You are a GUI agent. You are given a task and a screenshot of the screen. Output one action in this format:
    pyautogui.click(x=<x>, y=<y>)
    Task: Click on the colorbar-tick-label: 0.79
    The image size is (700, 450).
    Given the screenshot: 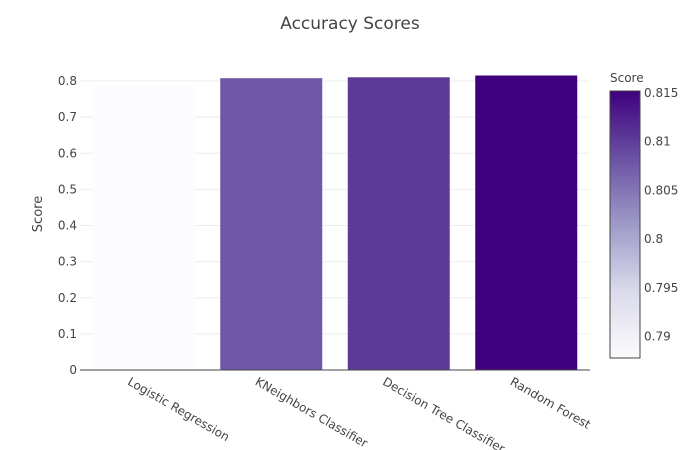 What is the action you would take?
    pyautogui.click(x=657, y=337)
    